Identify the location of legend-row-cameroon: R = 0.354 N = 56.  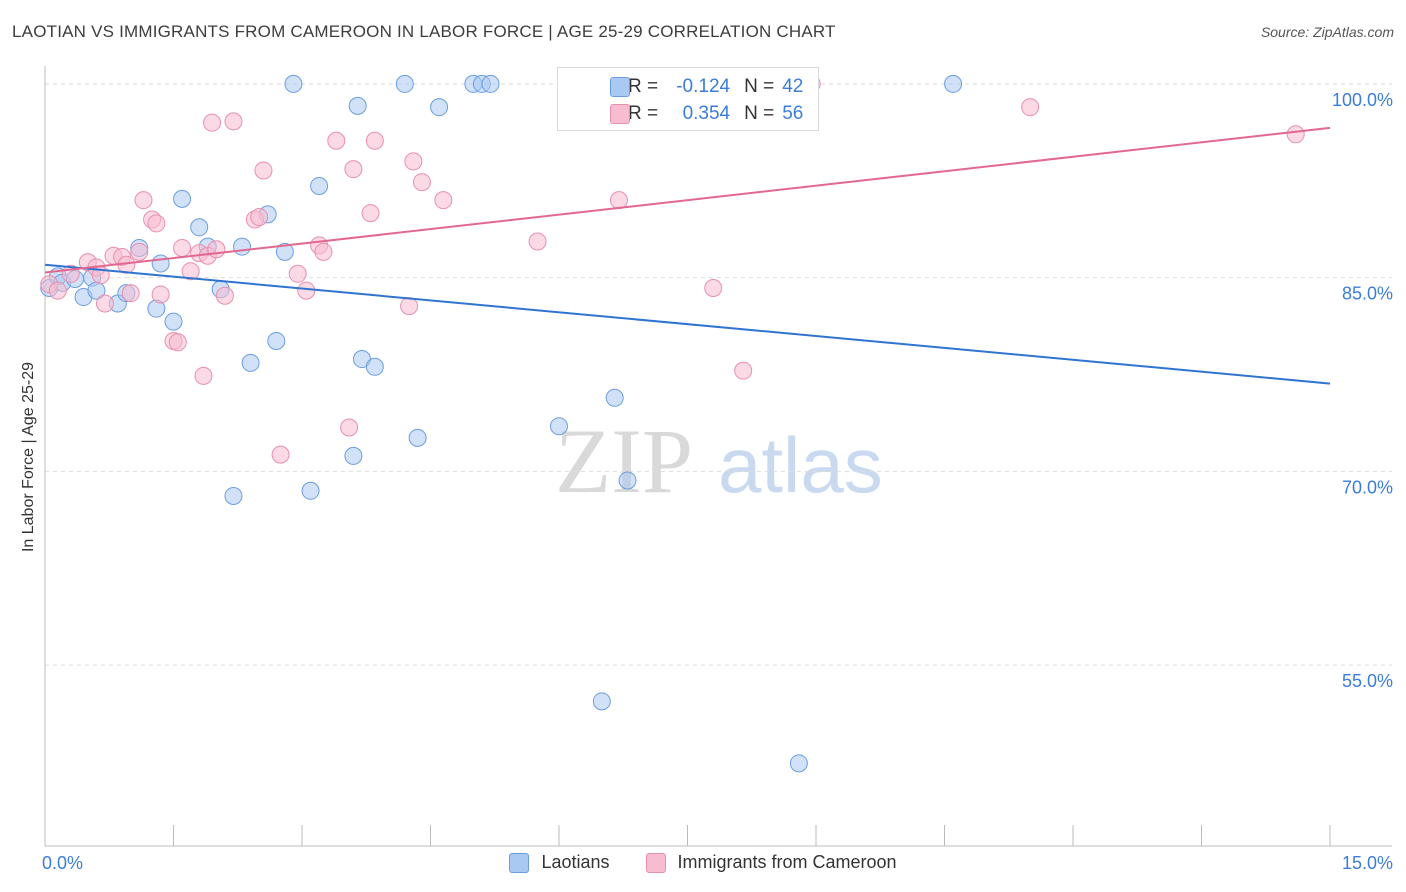
(693, 114).